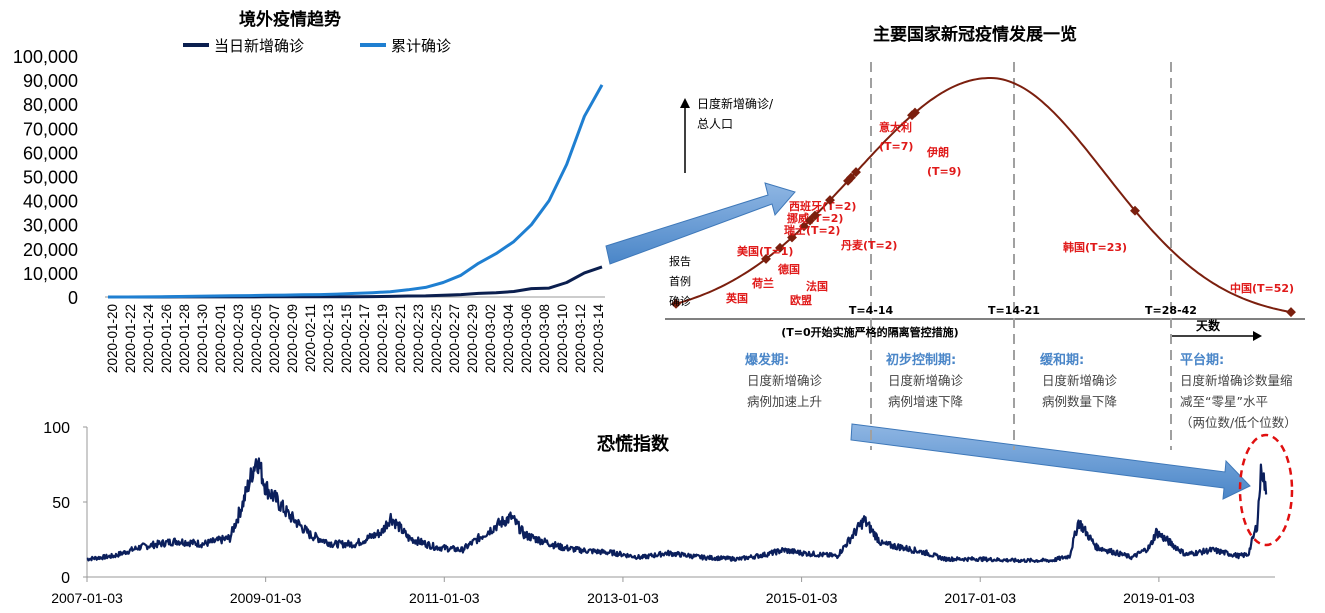 The width and height of the screenshot is (1325, 613). Describe the element at coordinates (1095, 247) in the screenshot. I see `country-label: 韩国(T=23)` at that location.